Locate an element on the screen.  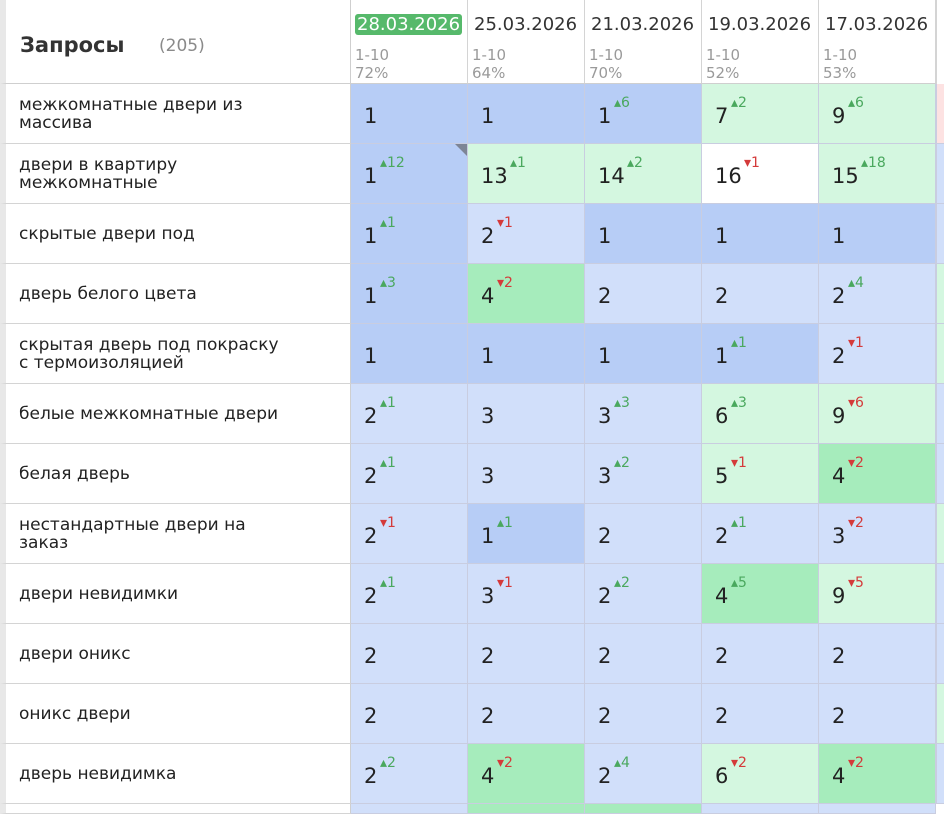
position-cell: 9 ▾6 is located at coordinates (877, 414).